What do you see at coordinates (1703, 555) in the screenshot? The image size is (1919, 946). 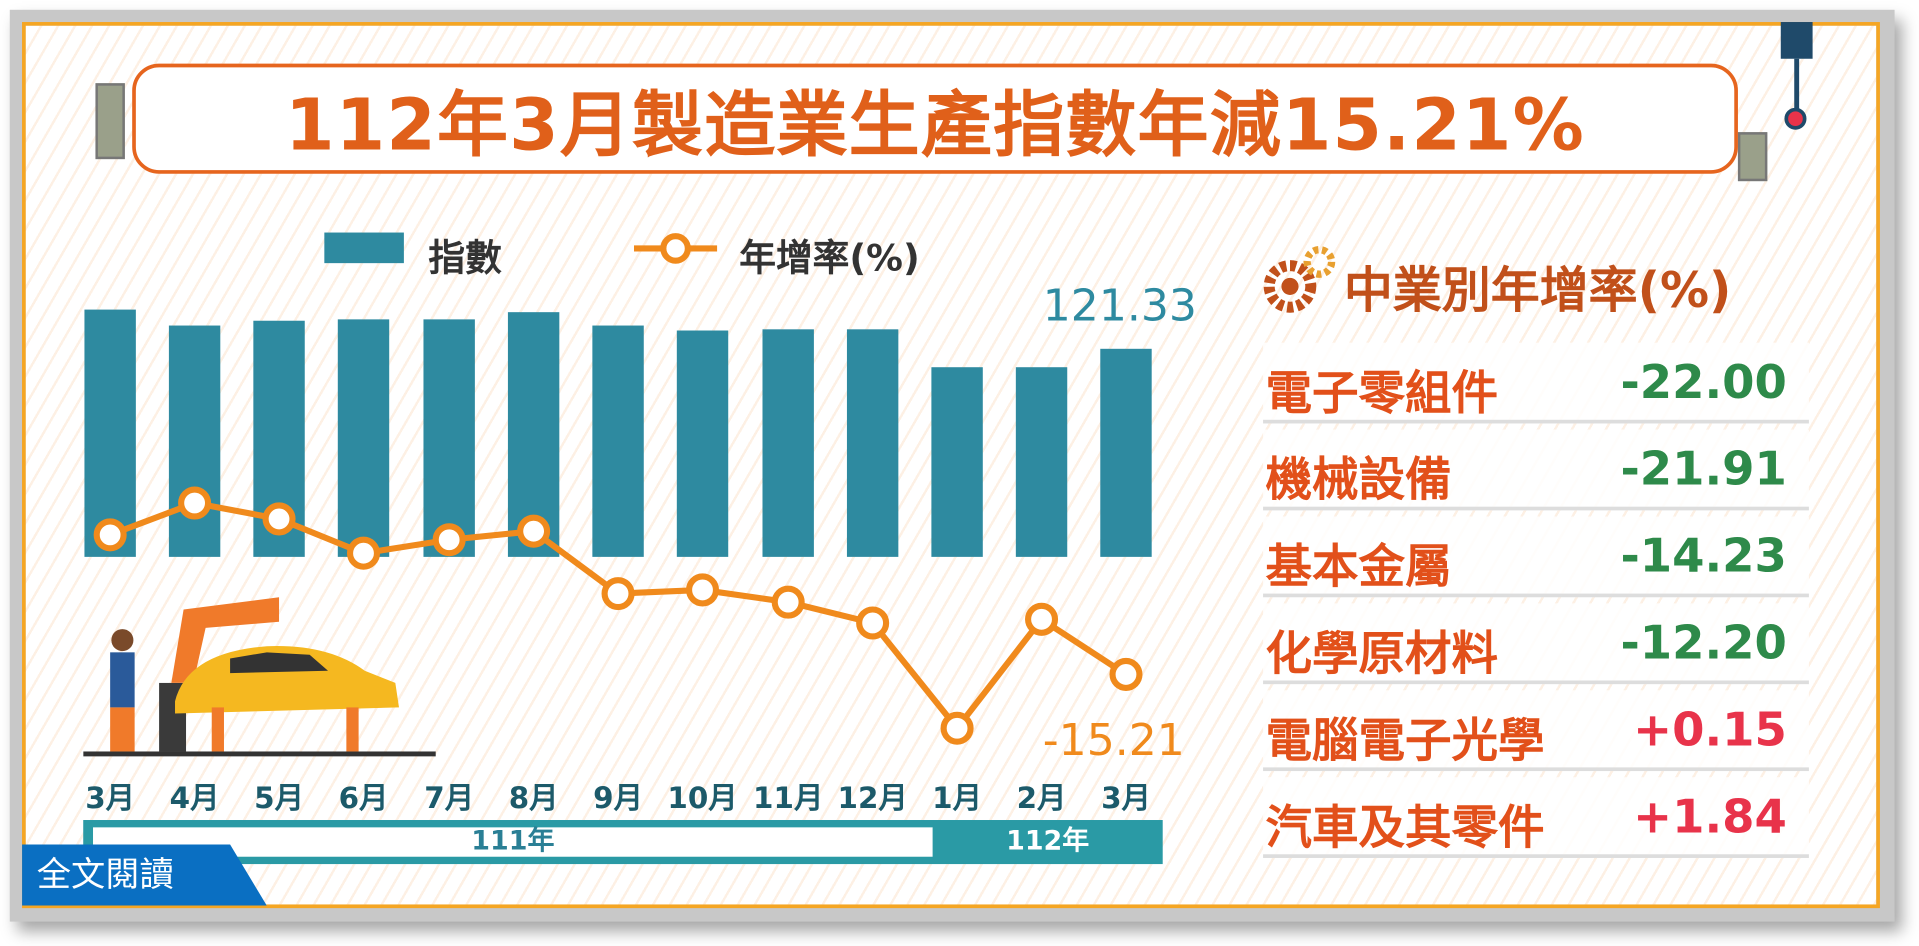 I see `industry-value: -14.23` at bounding box center [1703, 555].